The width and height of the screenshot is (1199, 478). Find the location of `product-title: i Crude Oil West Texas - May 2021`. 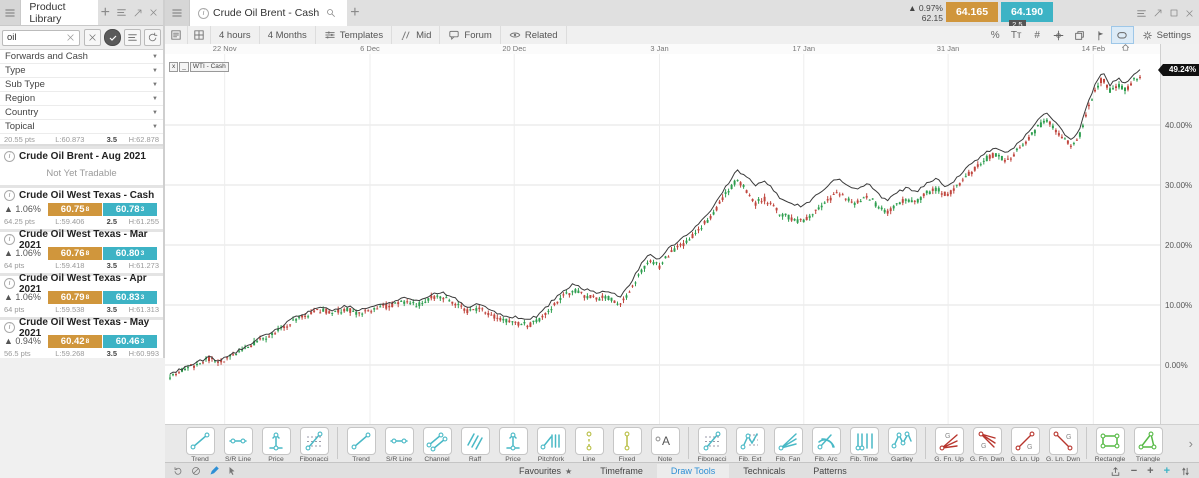

product-title: i Crude Oil West Texas - May 2021 is located at coordinates (81, 328).